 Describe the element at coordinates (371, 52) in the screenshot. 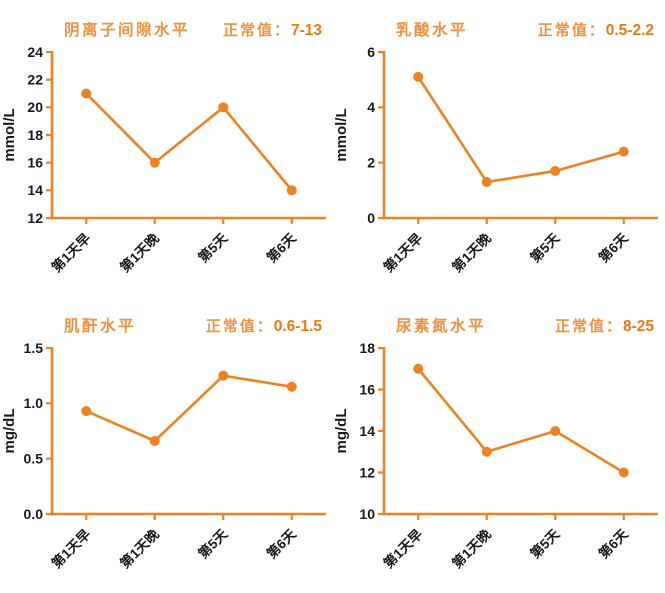

I see `y-tick-label: 6` at that location.